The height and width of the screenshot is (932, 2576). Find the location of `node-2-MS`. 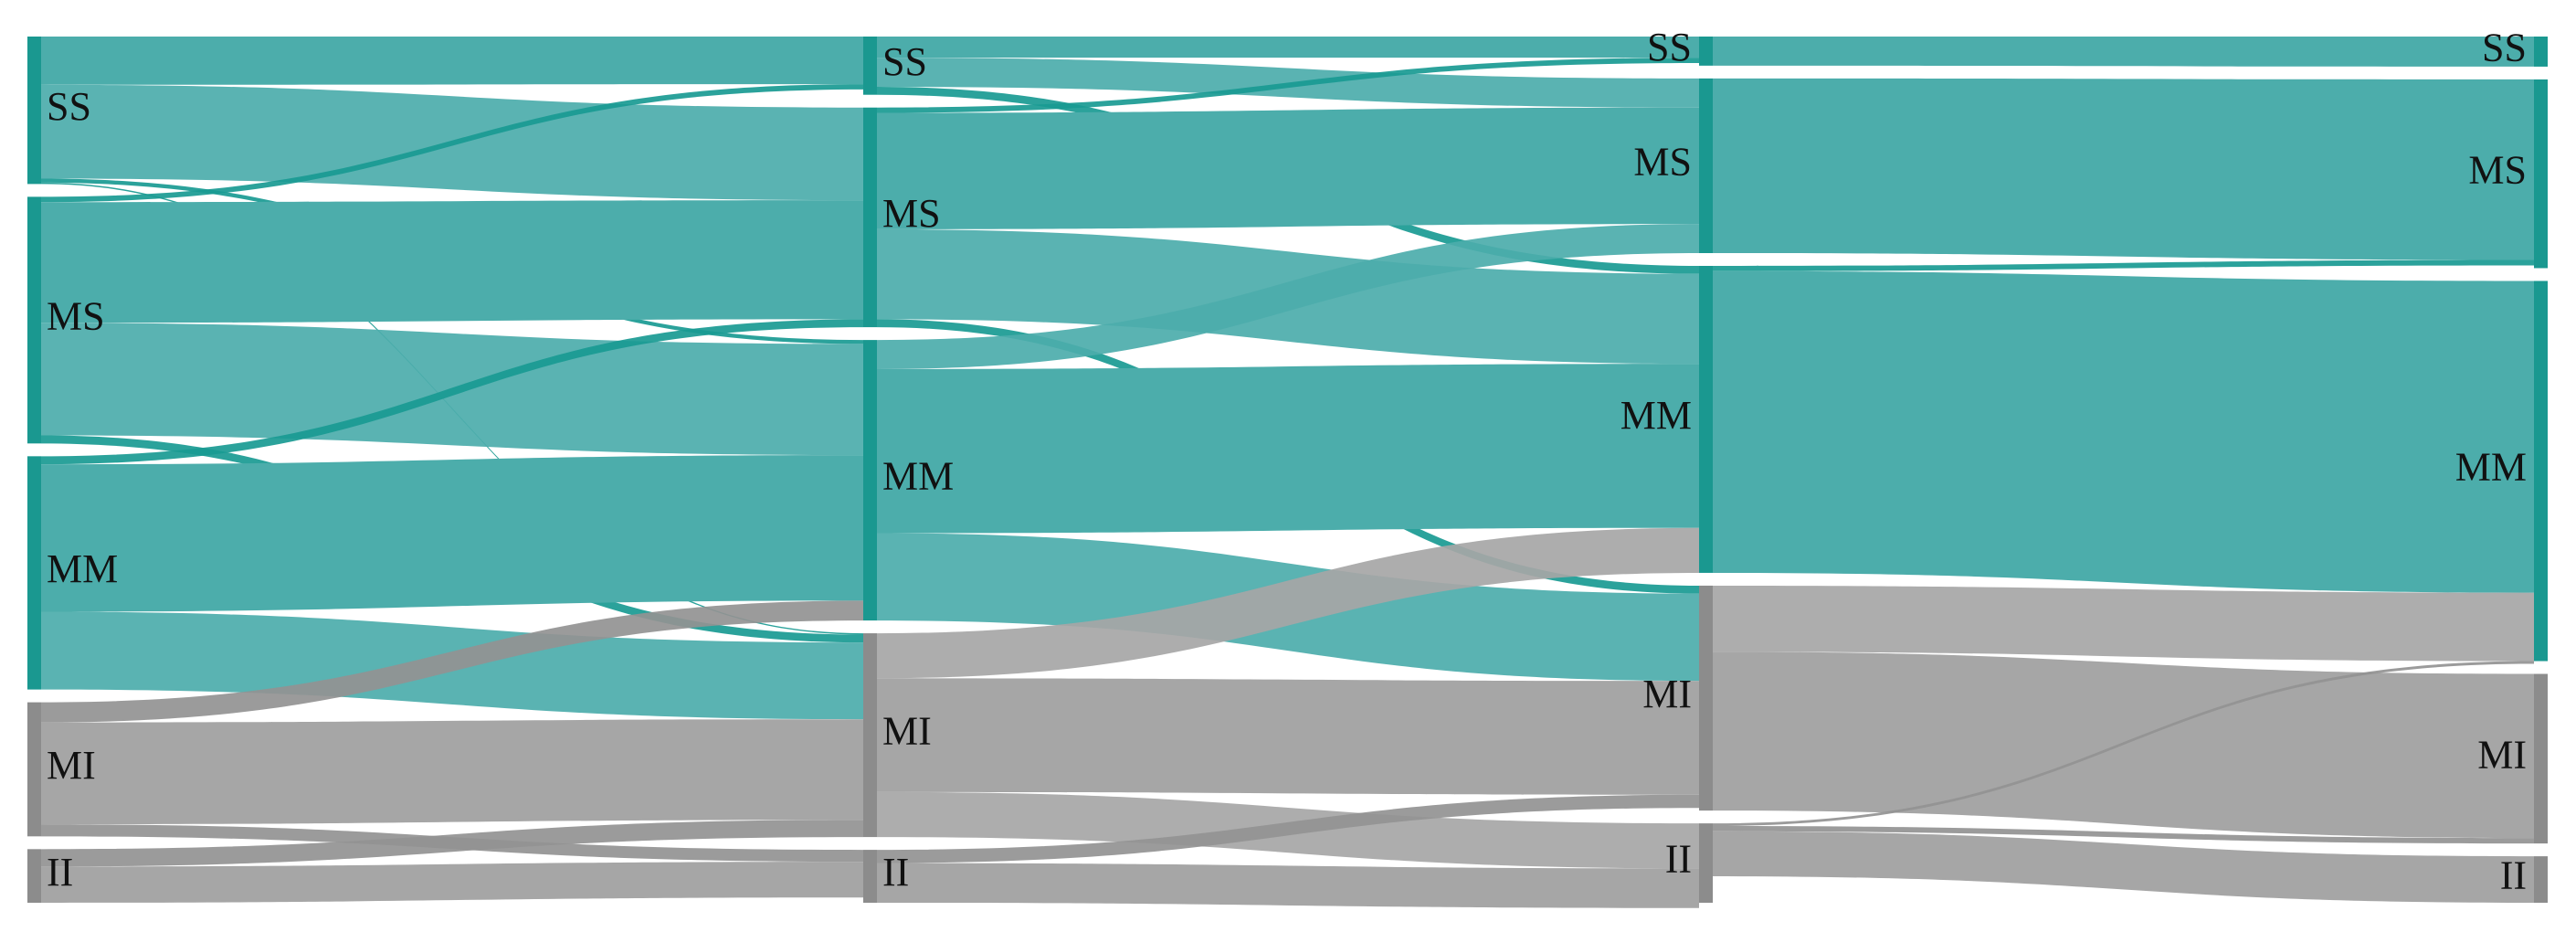

node-2-MS is located at coordinates (1706, 165).